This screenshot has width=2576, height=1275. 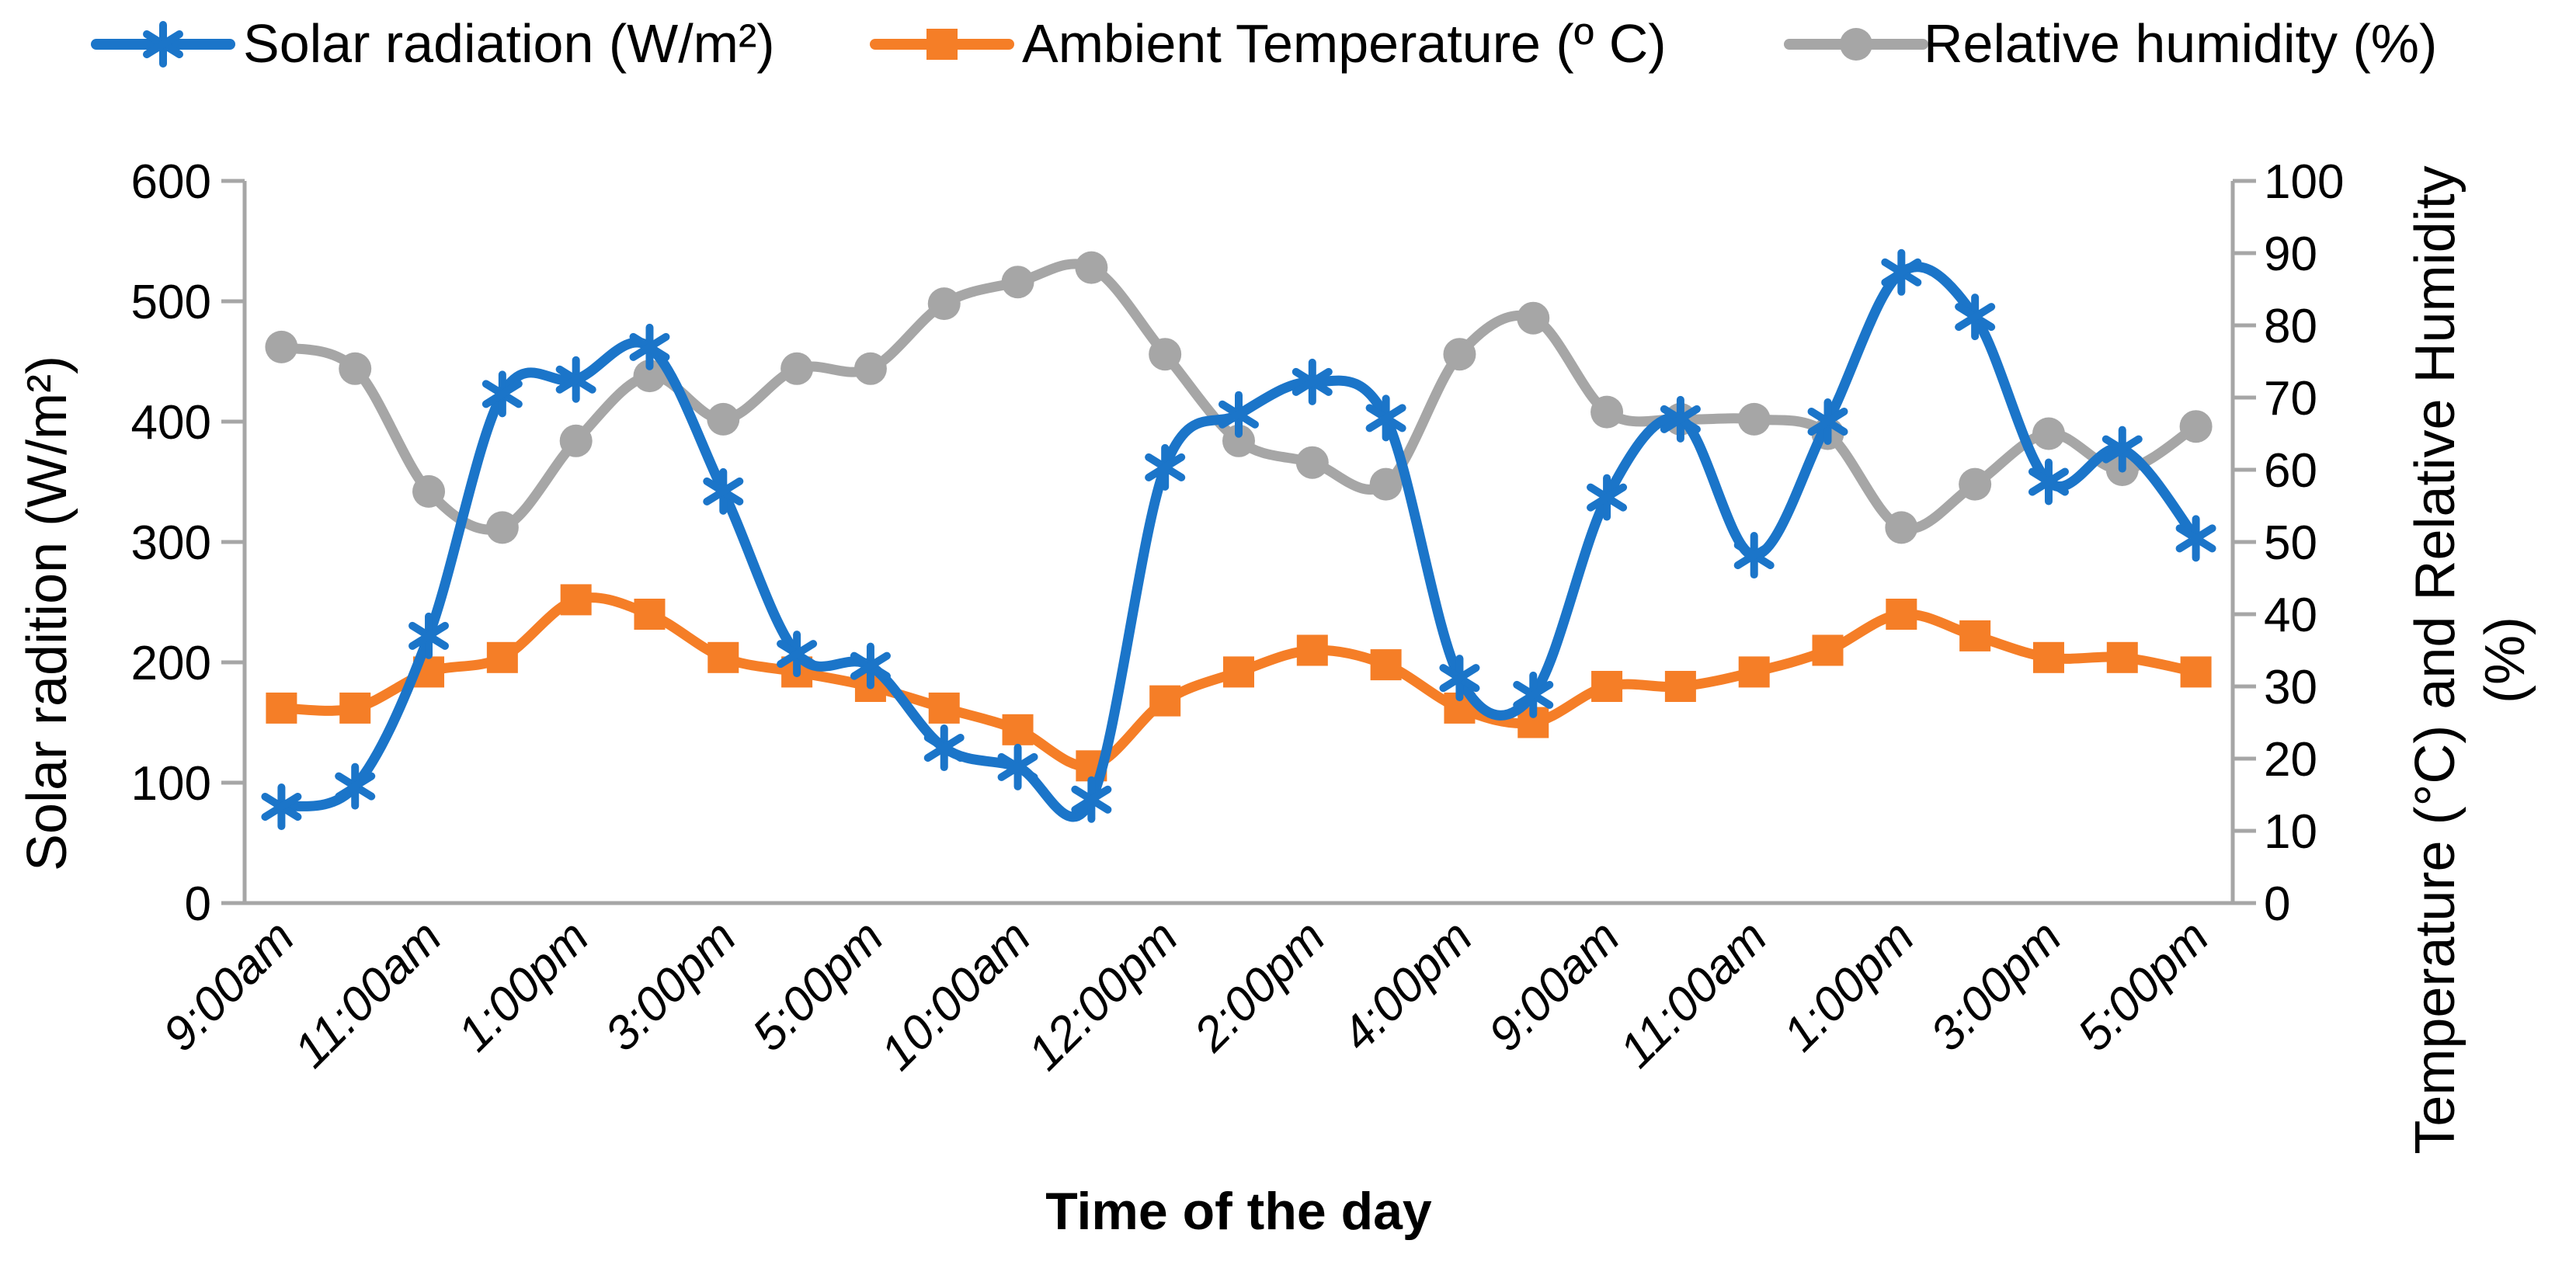 What do you see at coordinates (2290, 760) in the screenshot?
I see `y-right-tick-label: 20` at bounding box center [2290, 760].